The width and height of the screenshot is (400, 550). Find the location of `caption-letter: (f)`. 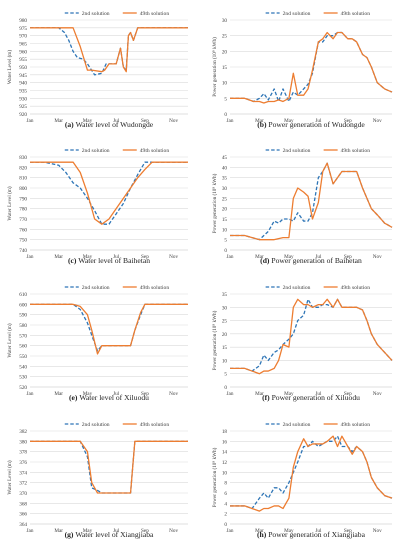

caption-letter: (f) is located at coordinates (267, 397).